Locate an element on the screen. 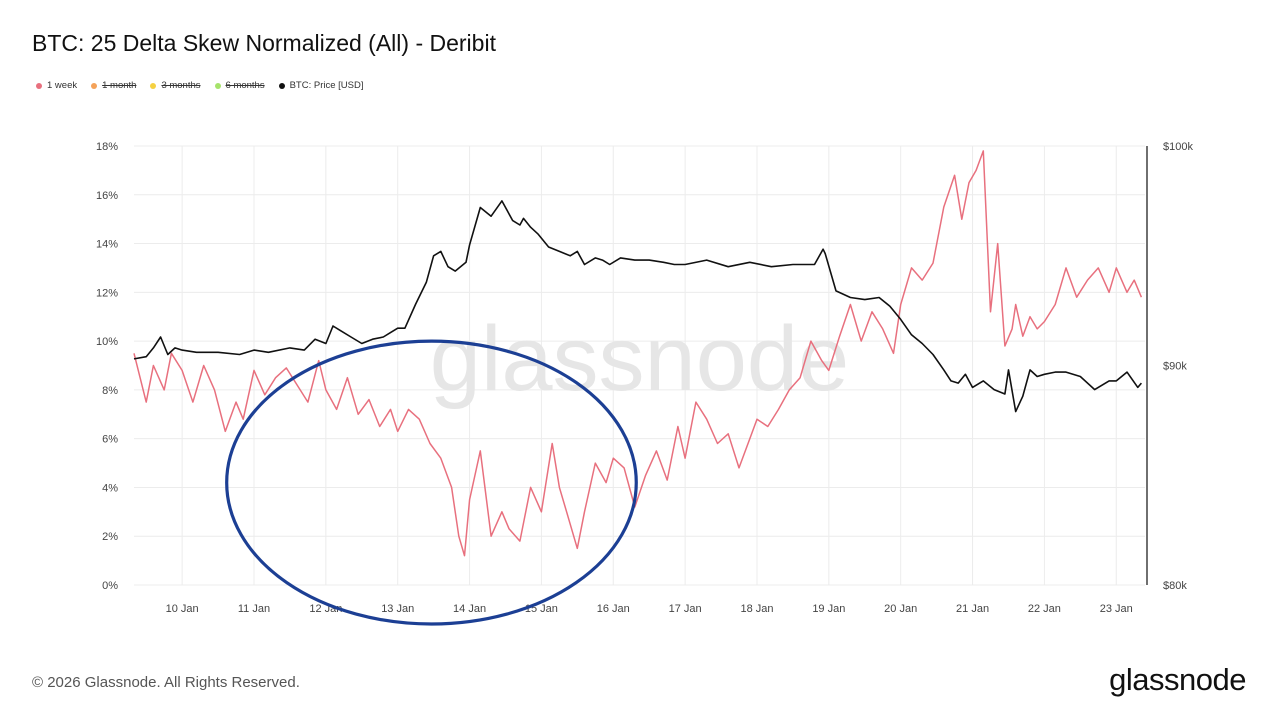  legend-label-1-month: 1 month is located at coordinates (119, 85).